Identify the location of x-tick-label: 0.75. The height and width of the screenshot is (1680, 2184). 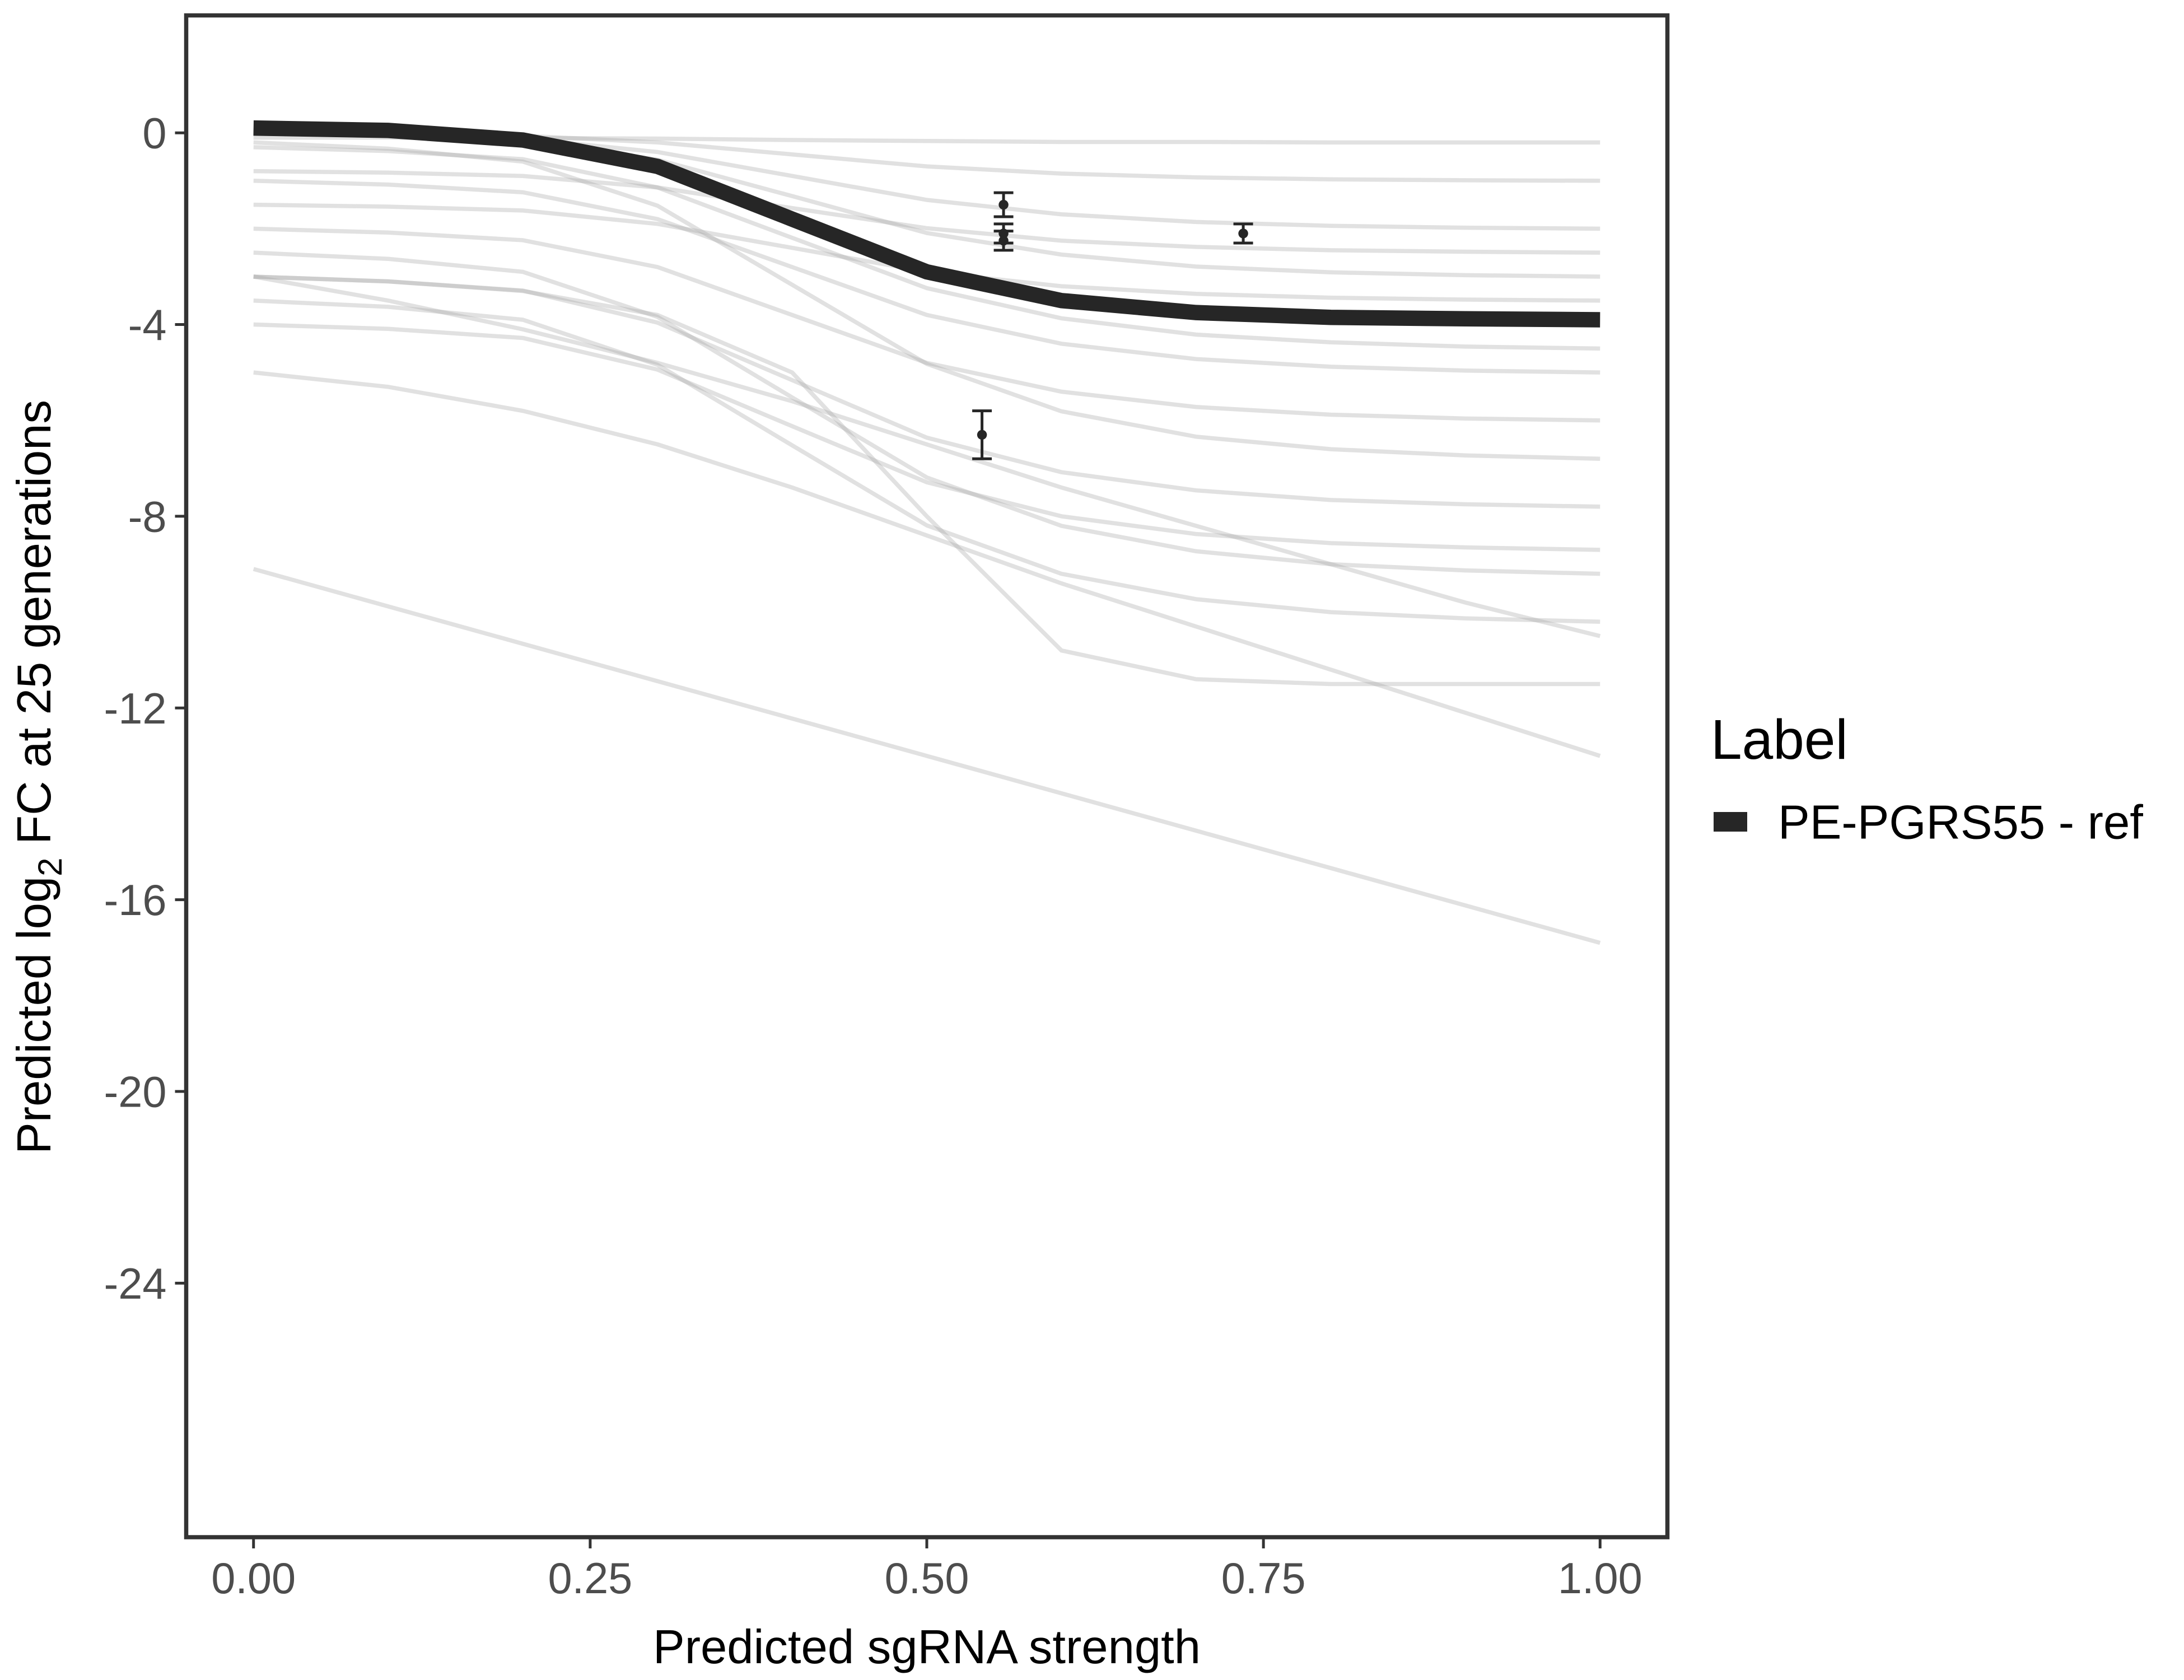
(1264, 1579).